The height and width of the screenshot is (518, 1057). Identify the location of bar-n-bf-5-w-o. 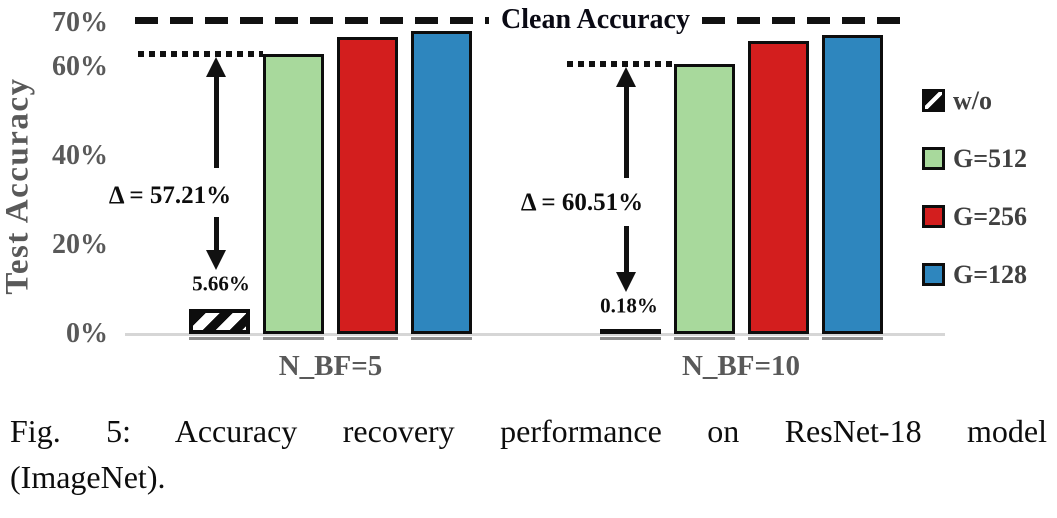
(219, 321).